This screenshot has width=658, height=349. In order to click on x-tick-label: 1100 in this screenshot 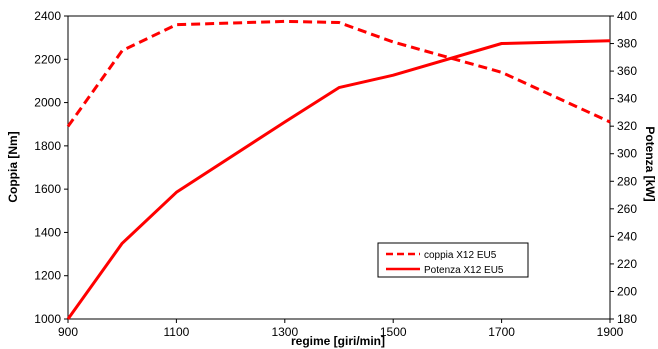, I will do `click(176, 332)`.